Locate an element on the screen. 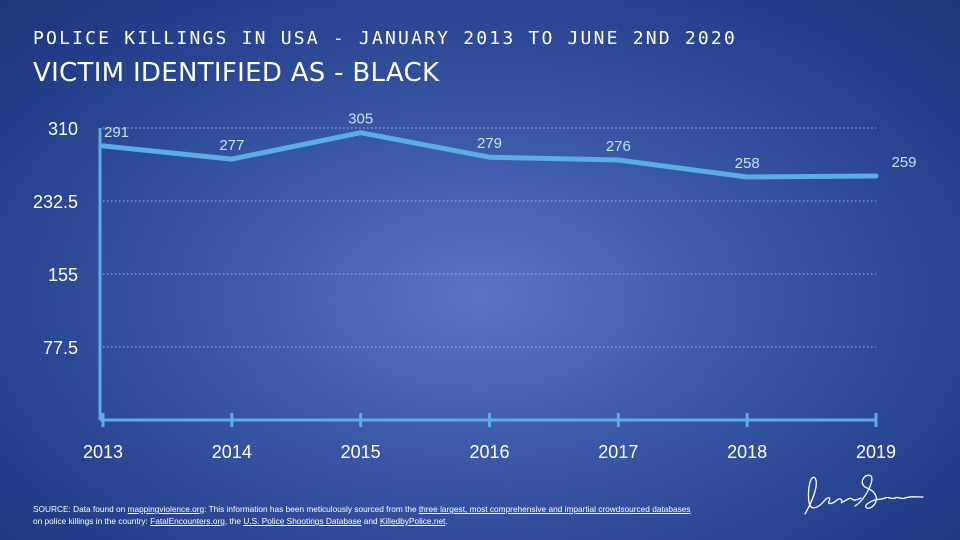 The height and width of the screenshot is (540, 960). x-tick-label: 2016 is located at coordinates (489, 452).